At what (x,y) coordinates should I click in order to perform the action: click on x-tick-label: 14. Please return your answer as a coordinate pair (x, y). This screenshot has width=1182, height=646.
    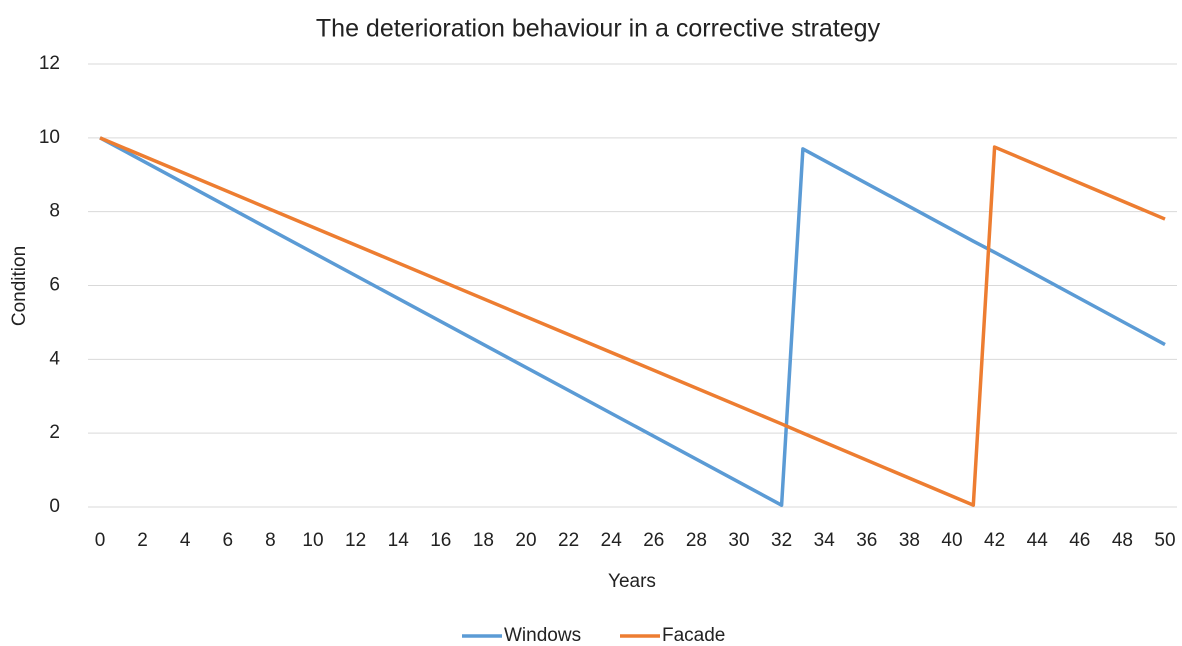
    Looking at the image, I should click on (399, 540).